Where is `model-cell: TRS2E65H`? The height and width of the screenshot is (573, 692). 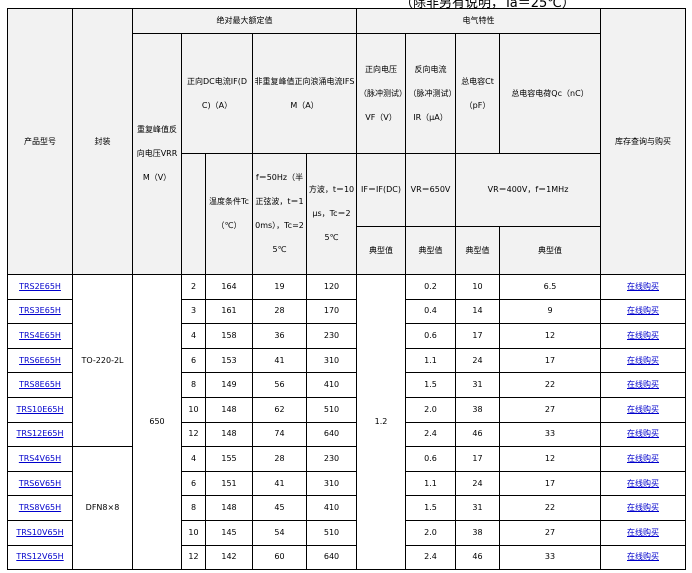 model-cell: TRS2E65H is located at coordinates (40, 287).